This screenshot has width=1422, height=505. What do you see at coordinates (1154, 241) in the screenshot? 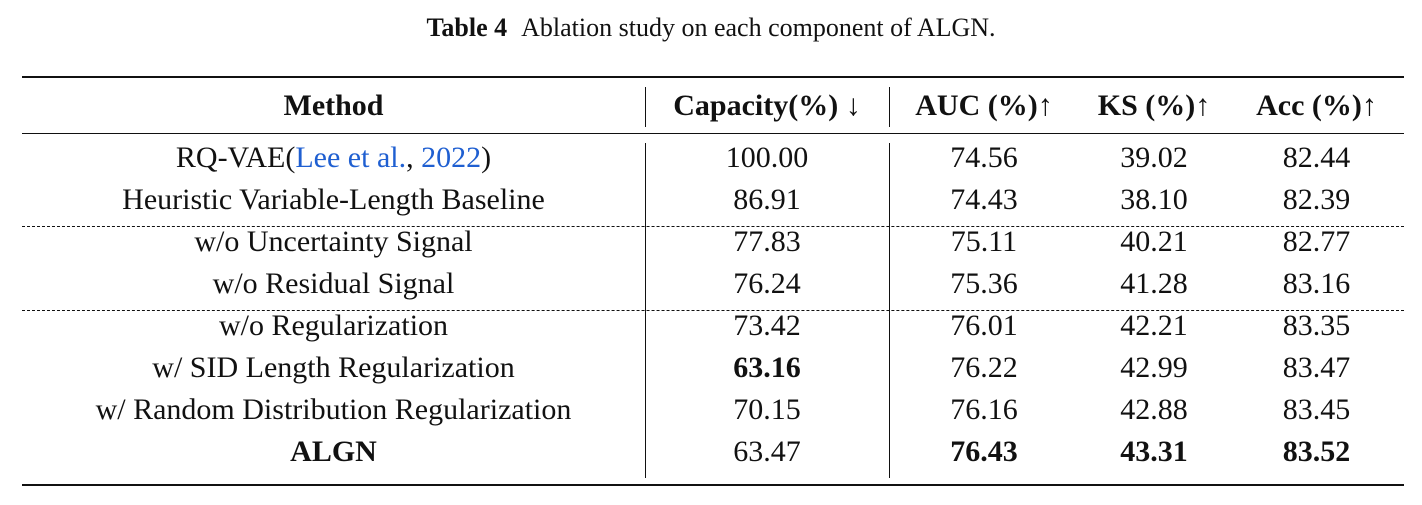
I see `ks-cell: 40.21` at bounding box center [1154, 241].